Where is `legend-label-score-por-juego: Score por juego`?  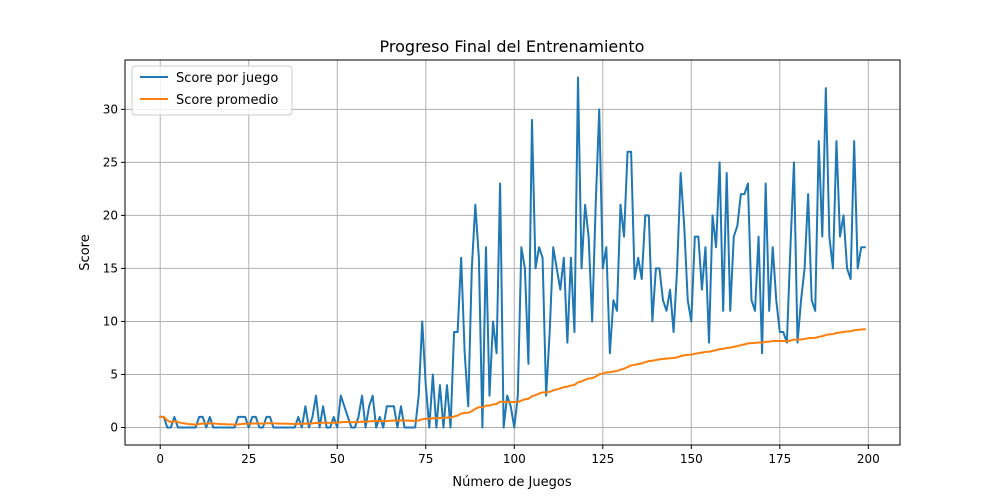 legend-label-score-por-juego: Score por juego is located at coordinates (227, 78).